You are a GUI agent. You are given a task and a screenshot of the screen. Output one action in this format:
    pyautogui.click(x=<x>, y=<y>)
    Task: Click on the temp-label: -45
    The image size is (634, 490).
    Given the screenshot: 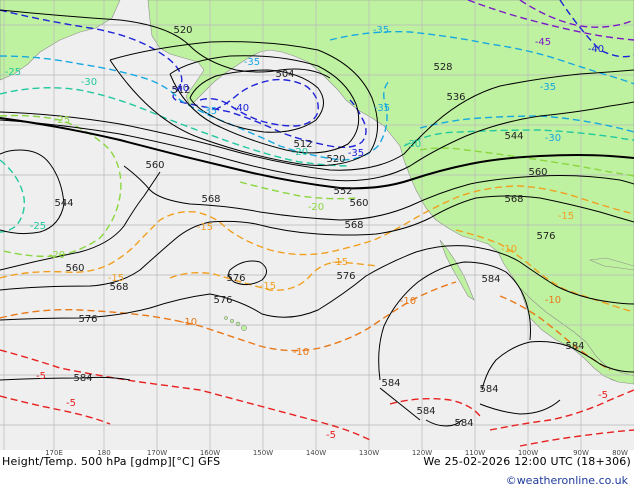 What is the action you would take?
    pyautogui.click(x=543, y=42)
    